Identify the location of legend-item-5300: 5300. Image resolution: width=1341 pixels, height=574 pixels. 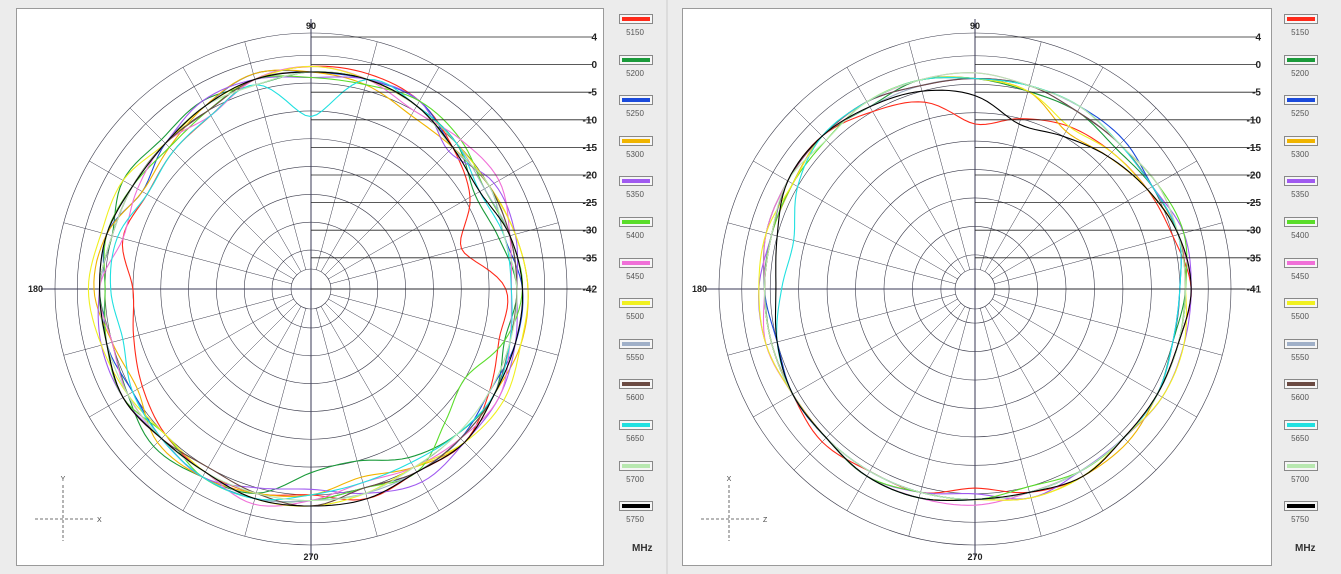
(640, 155).